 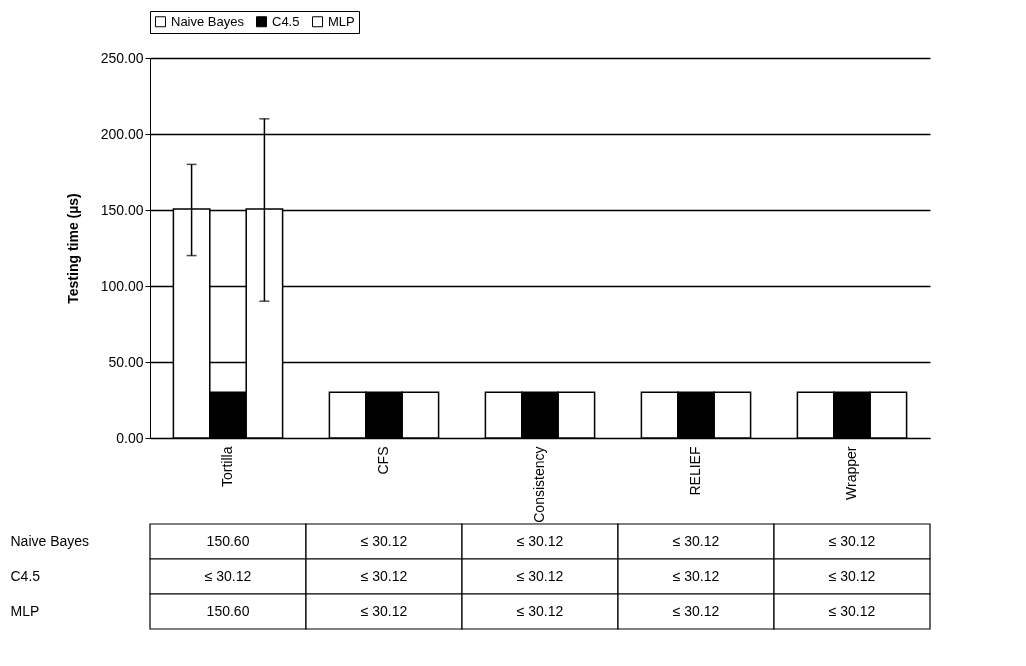 What do you see at coordinates (25, 610) in the screenshot?
I see `text: MLP` at bounding box center [25, 610].